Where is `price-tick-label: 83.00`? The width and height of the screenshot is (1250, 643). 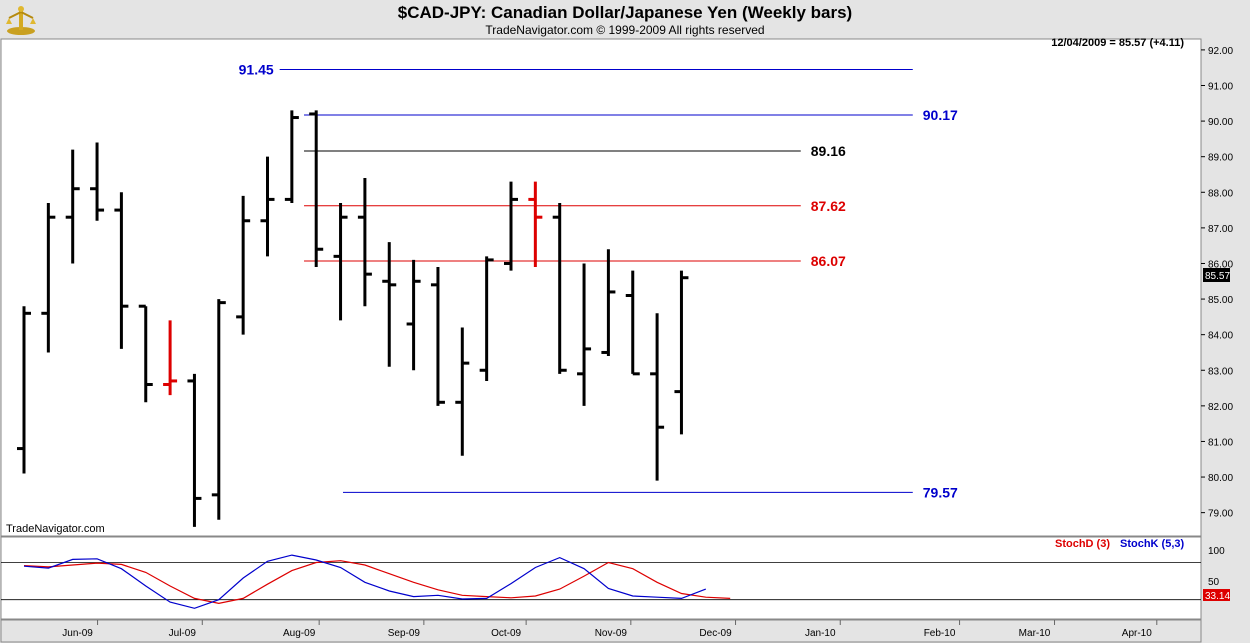 price-tick-label: 83.00 is located at coordinates (1220, 371).